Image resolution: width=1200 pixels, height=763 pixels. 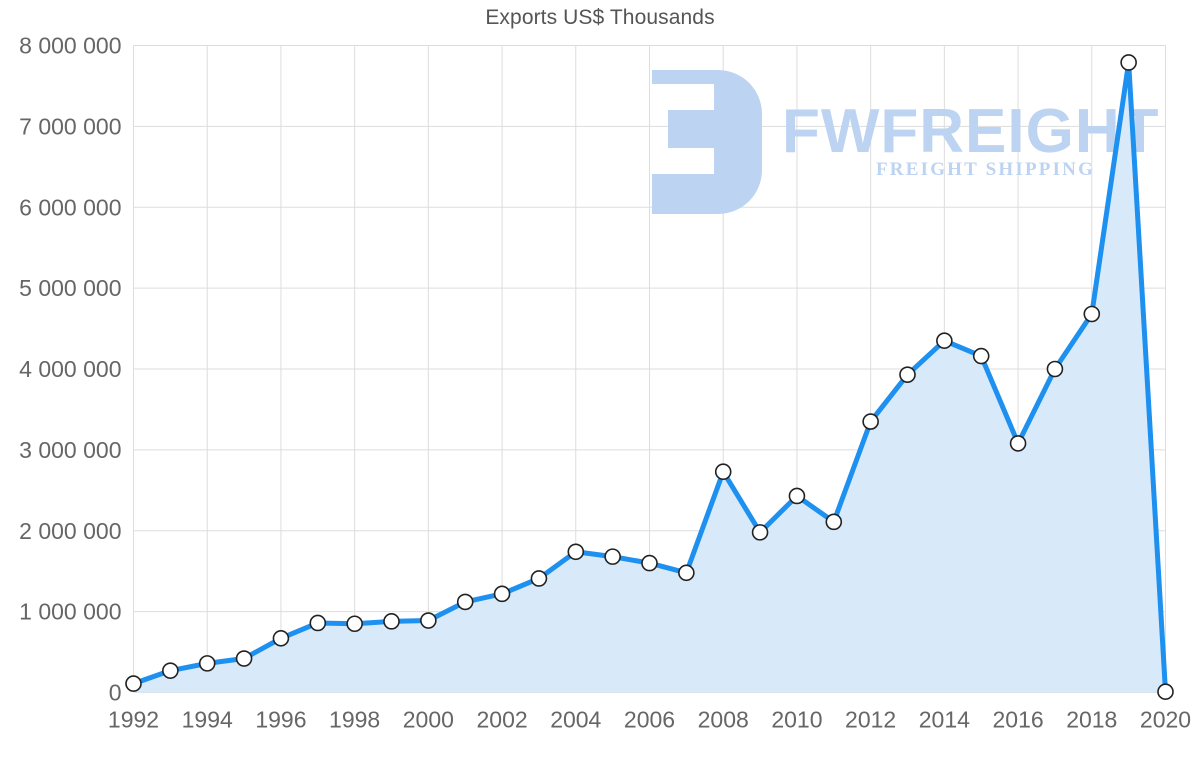 What do you see at coordinates (723, 720) in the screenshot?
I see `x-axis-tick-label: 2008` at bounding box center [723, 720].